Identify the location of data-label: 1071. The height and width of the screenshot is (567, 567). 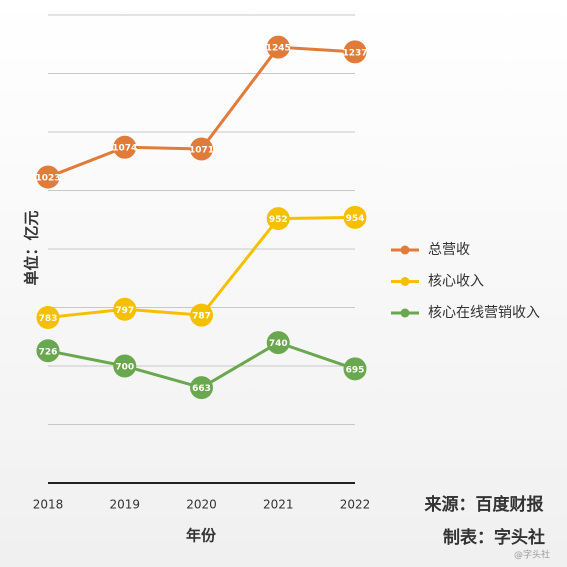
(201, 150).